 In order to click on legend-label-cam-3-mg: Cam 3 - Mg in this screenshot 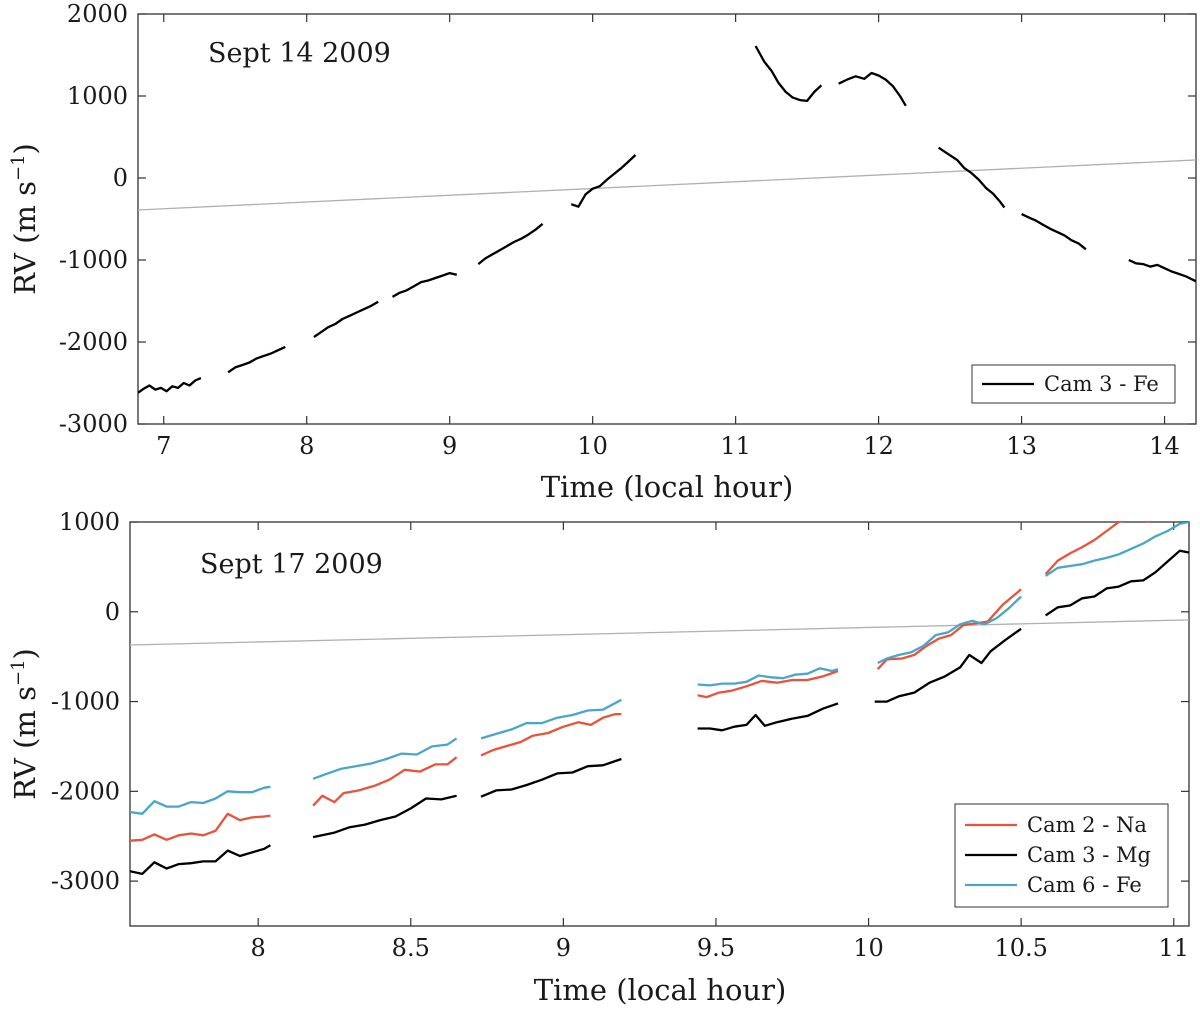, I will do `click(1089, 855)`.